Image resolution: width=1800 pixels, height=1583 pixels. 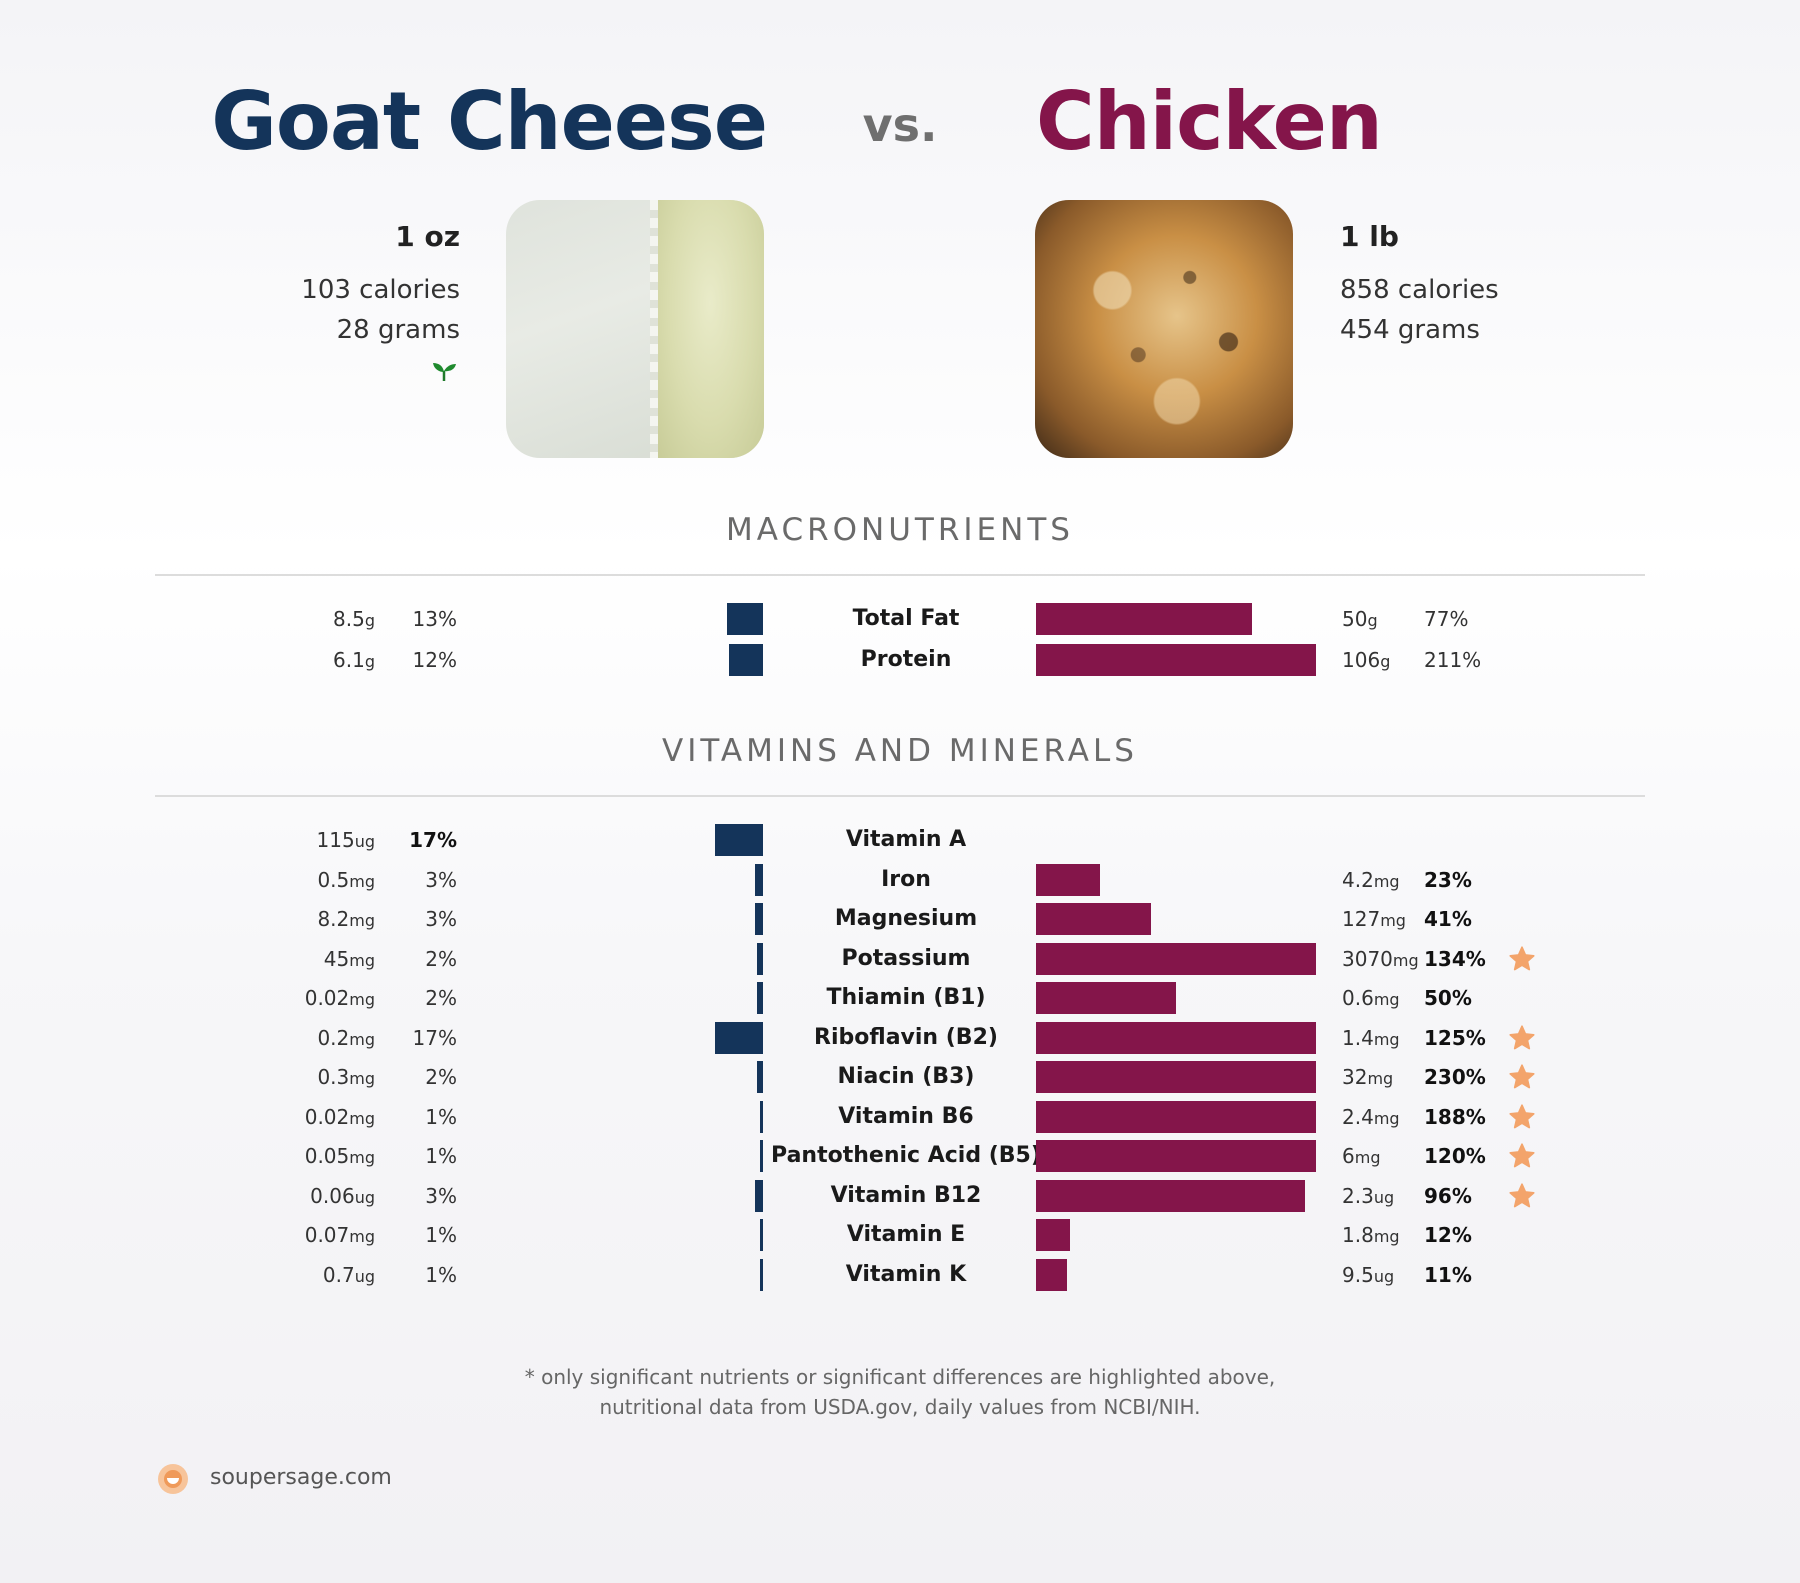 I want to click on right-percent: 23%, so click(x=1448, y=879).